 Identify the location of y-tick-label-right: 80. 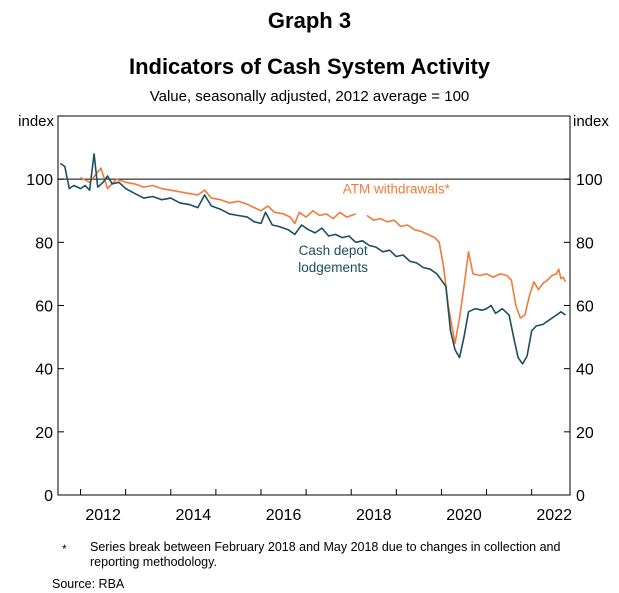
(585, 243).